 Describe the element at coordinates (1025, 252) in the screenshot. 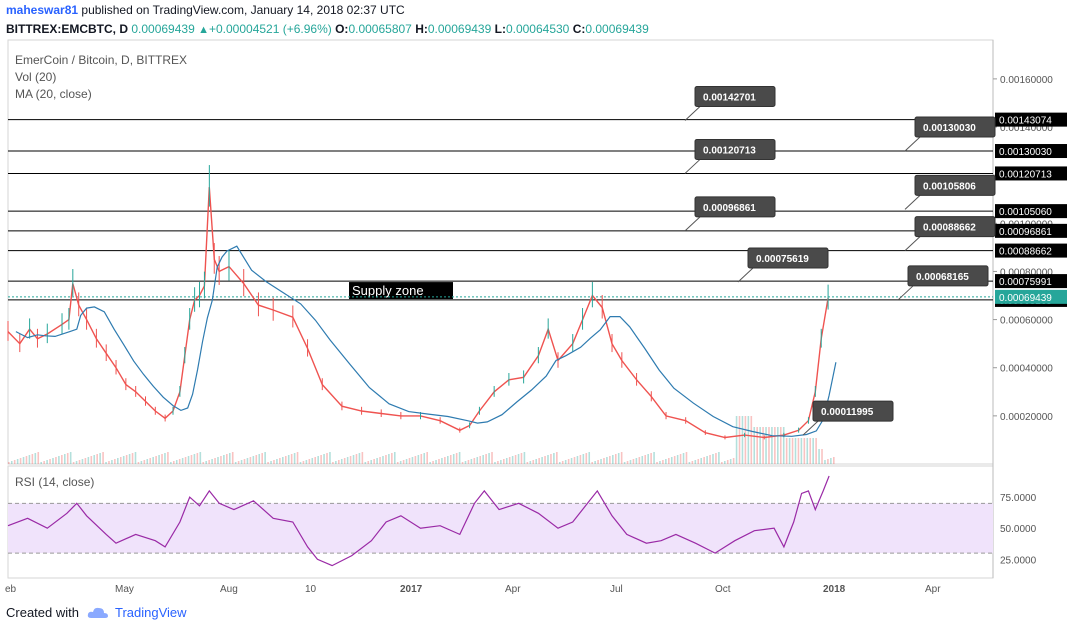

I see `level-price-text: 0.00088662` at that location.